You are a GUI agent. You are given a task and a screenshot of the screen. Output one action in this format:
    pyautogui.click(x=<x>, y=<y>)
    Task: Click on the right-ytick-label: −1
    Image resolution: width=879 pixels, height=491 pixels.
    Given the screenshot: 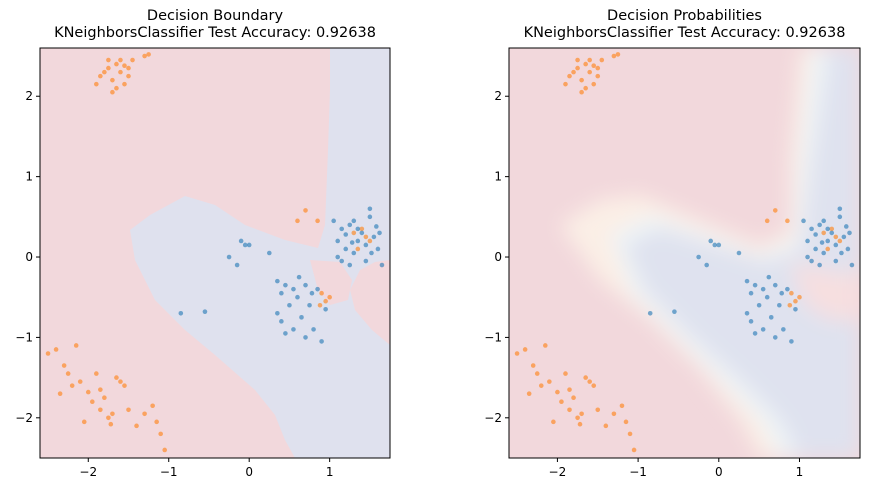 What is the action you would take?
    pyautogui.click(x=493, y=337)
    